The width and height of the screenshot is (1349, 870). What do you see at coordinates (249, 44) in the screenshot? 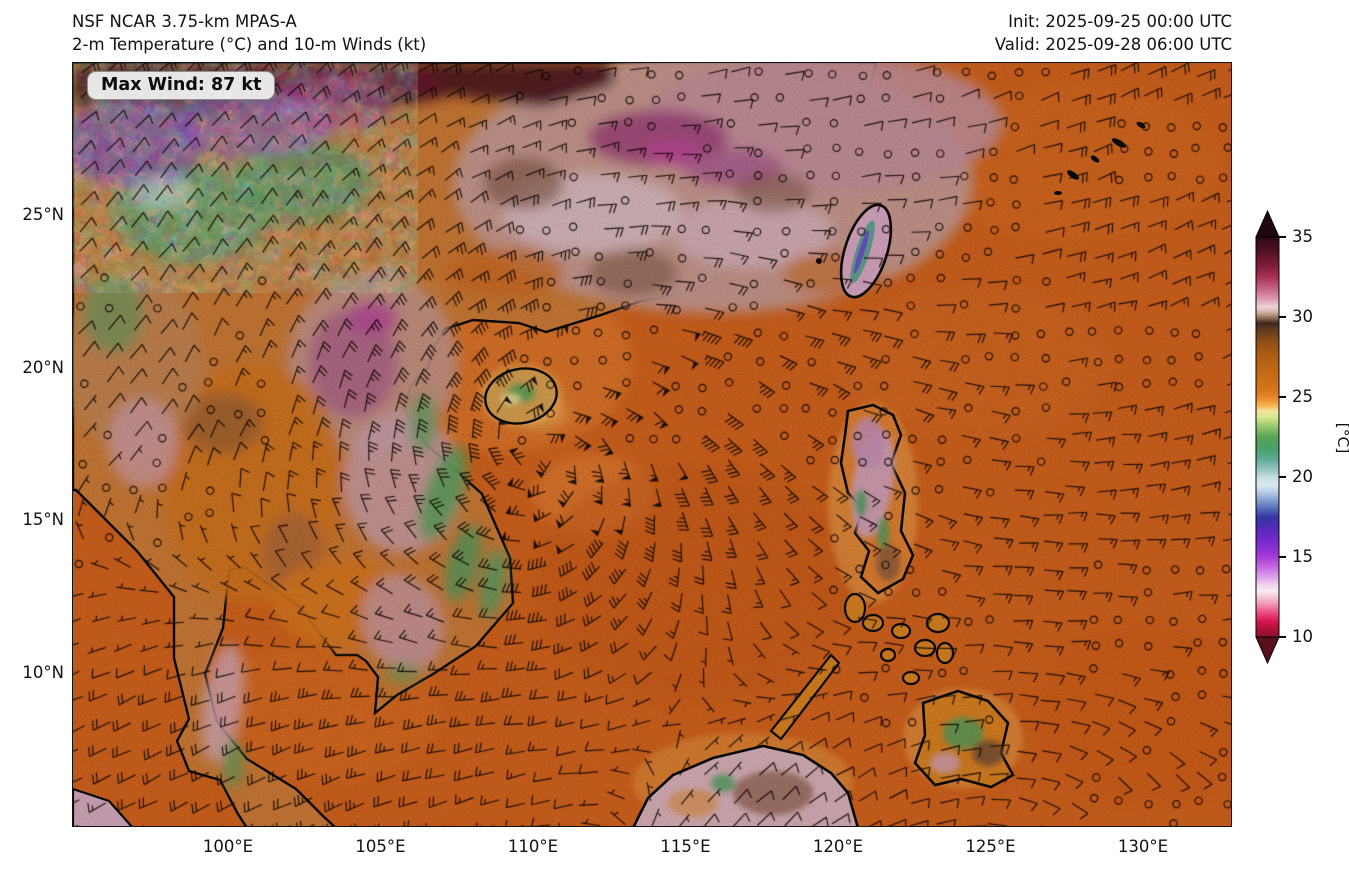
I see `product-title: 2-m Temperature (°C) and 10-m Winds (kt)` at bounding box center [249, 44].